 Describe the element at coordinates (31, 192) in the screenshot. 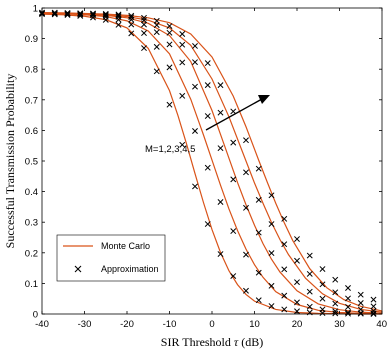

I see `y-tick-label: 0.4` at that location.